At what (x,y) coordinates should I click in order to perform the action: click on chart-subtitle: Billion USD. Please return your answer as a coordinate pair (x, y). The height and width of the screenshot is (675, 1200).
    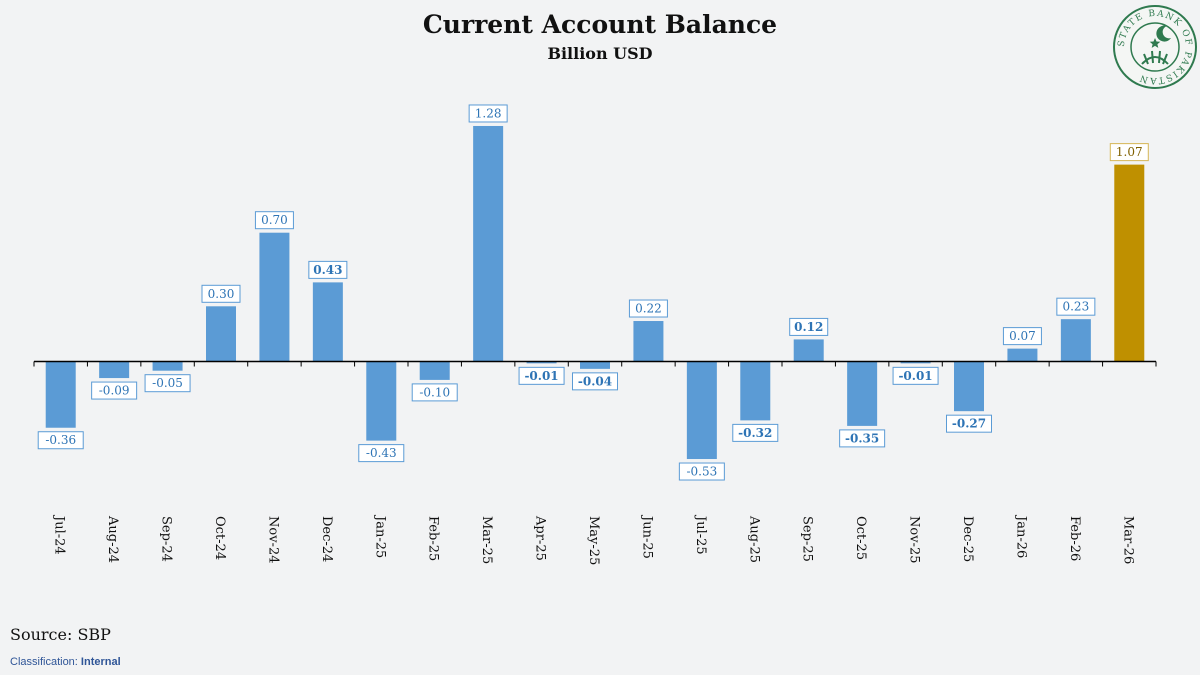
    Looking at the image, I should click on (600, 53).